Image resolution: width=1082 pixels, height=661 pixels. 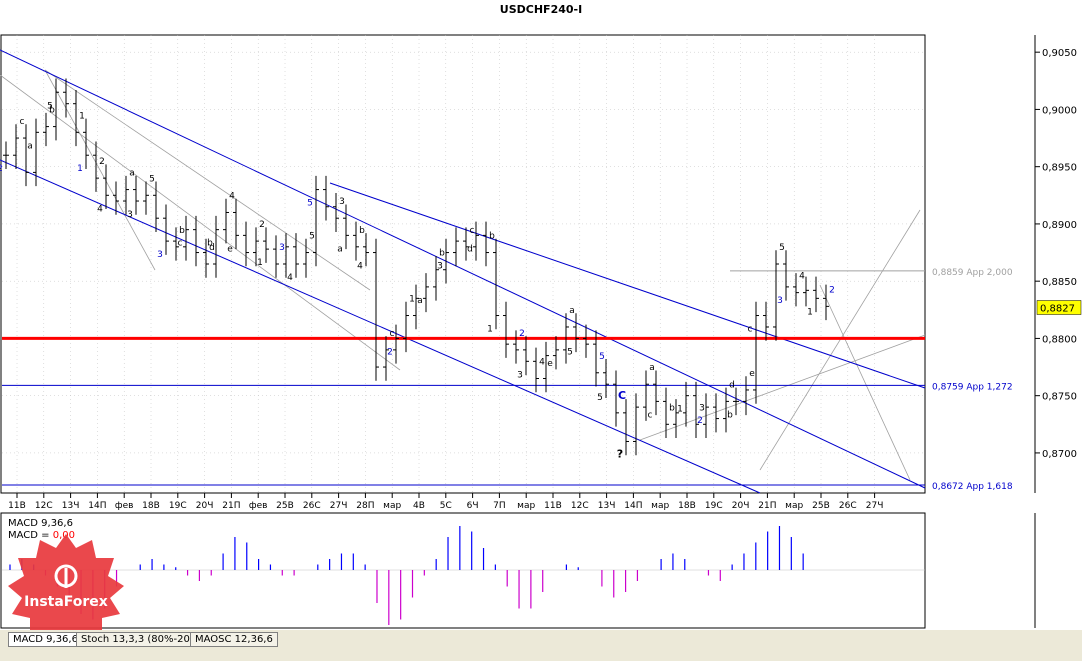 I want to click on x-tick-label: 26С, so click(x=848, y=506).